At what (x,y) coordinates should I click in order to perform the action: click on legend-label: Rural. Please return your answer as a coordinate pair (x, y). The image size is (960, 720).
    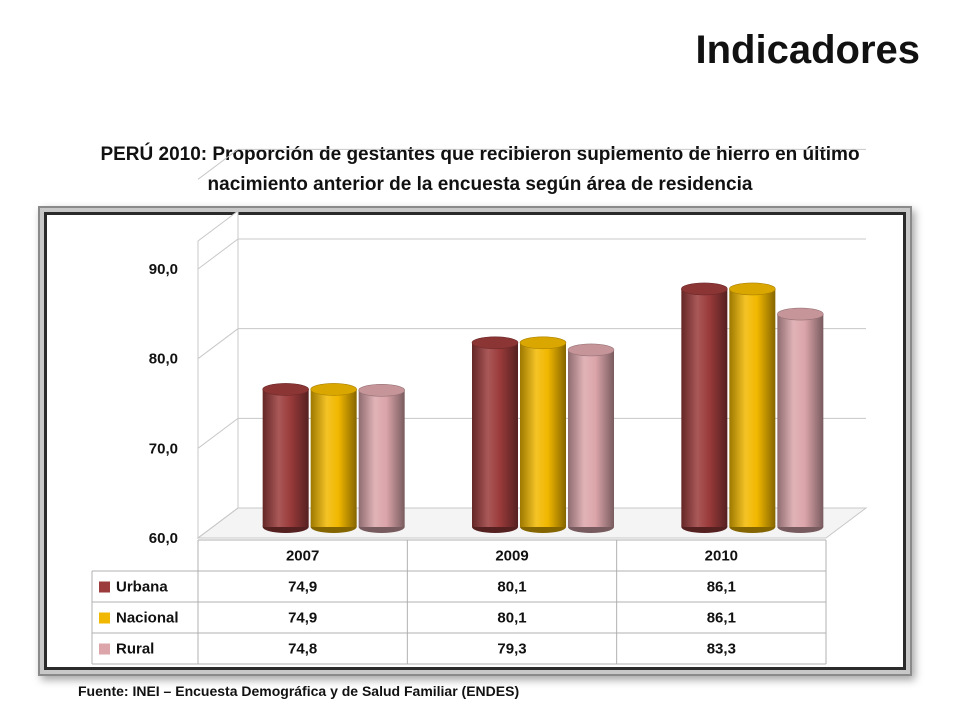
    Looking at the image, I should click on (135, 649).